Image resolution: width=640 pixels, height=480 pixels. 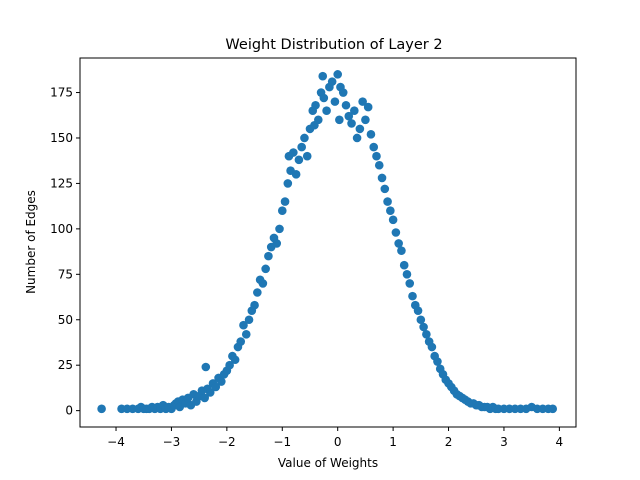 I want to click on y-tick-label: 125, so click(x=61, y=183).